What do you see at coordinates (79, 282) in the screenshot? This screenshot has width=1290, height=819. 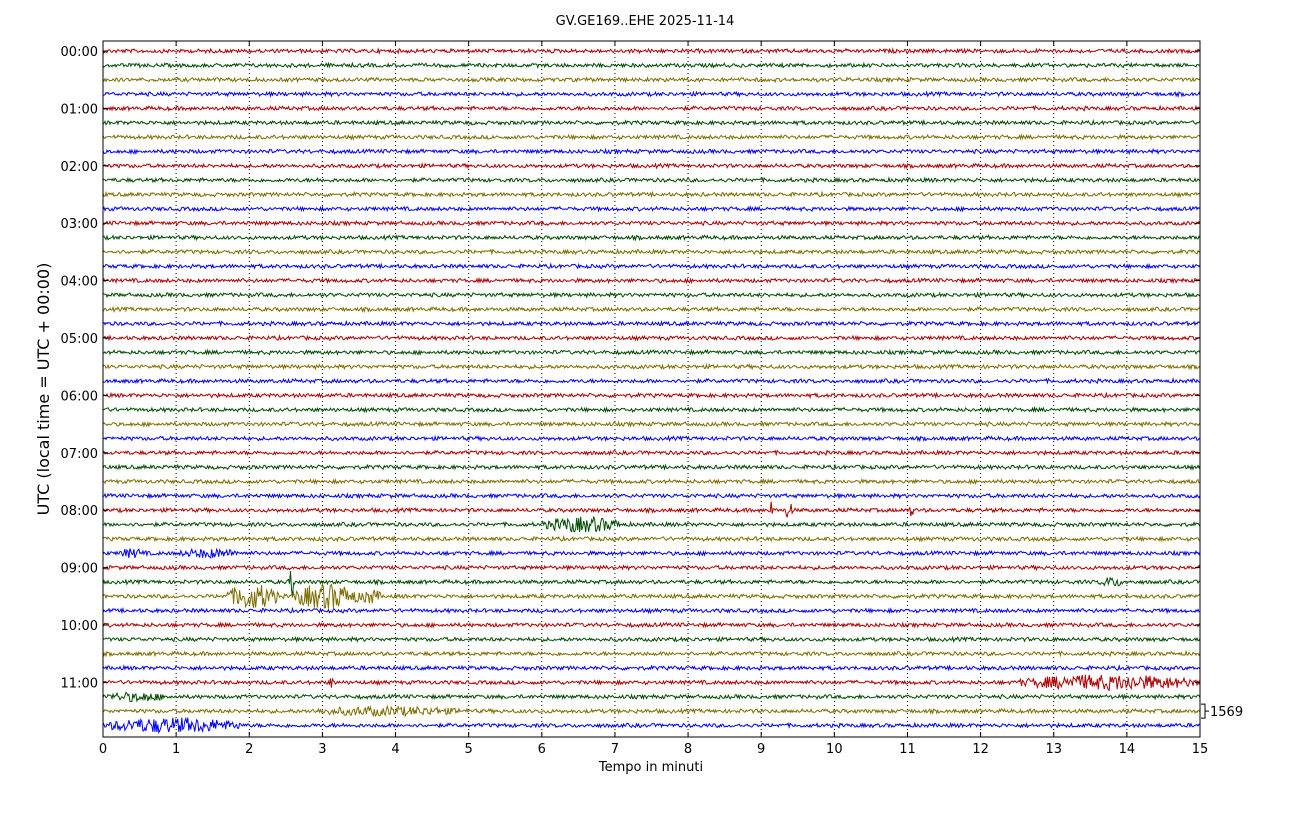 I see `y-tick-label: 04:00` at bounding box center [79, 282].